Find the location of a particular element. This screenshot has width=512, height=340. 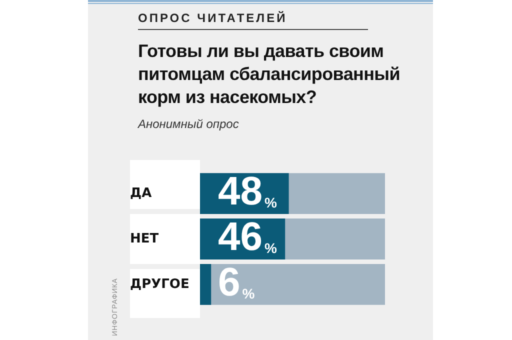

y-tick-label: НЕТ is located at coordinates (144, 238).